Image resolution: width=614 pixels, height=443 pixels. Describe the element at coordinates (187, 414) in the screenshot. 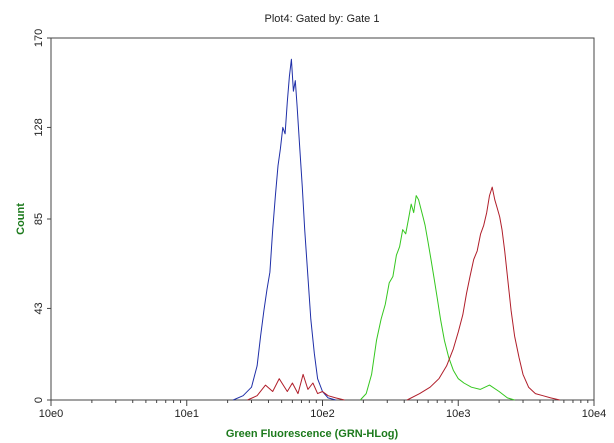

I see `x-tick-label: 10e1` at that location.